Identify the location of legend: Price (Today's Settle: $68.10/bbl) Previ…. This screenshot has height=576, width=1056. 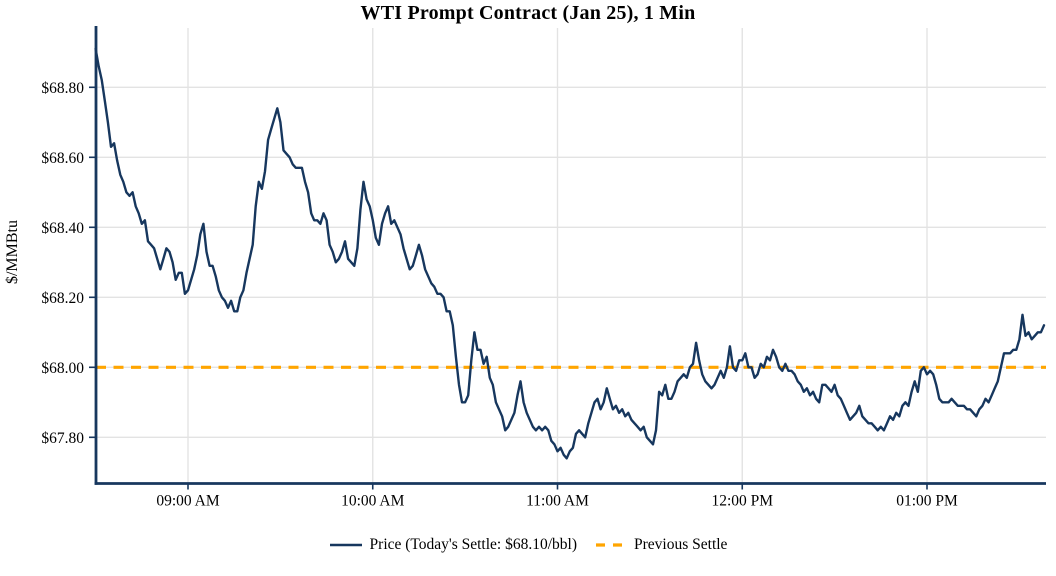
(528, 545).